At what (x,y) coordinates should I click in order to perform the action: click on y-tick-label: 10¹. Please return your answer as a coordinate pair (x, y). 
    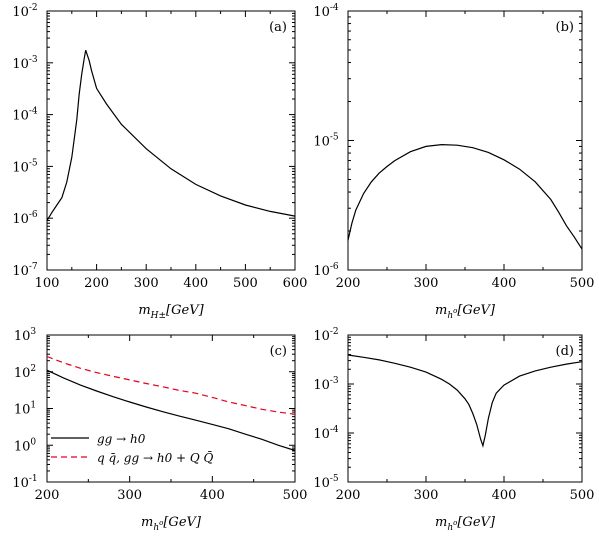
    Looking at the image, I should click on (25, 409).